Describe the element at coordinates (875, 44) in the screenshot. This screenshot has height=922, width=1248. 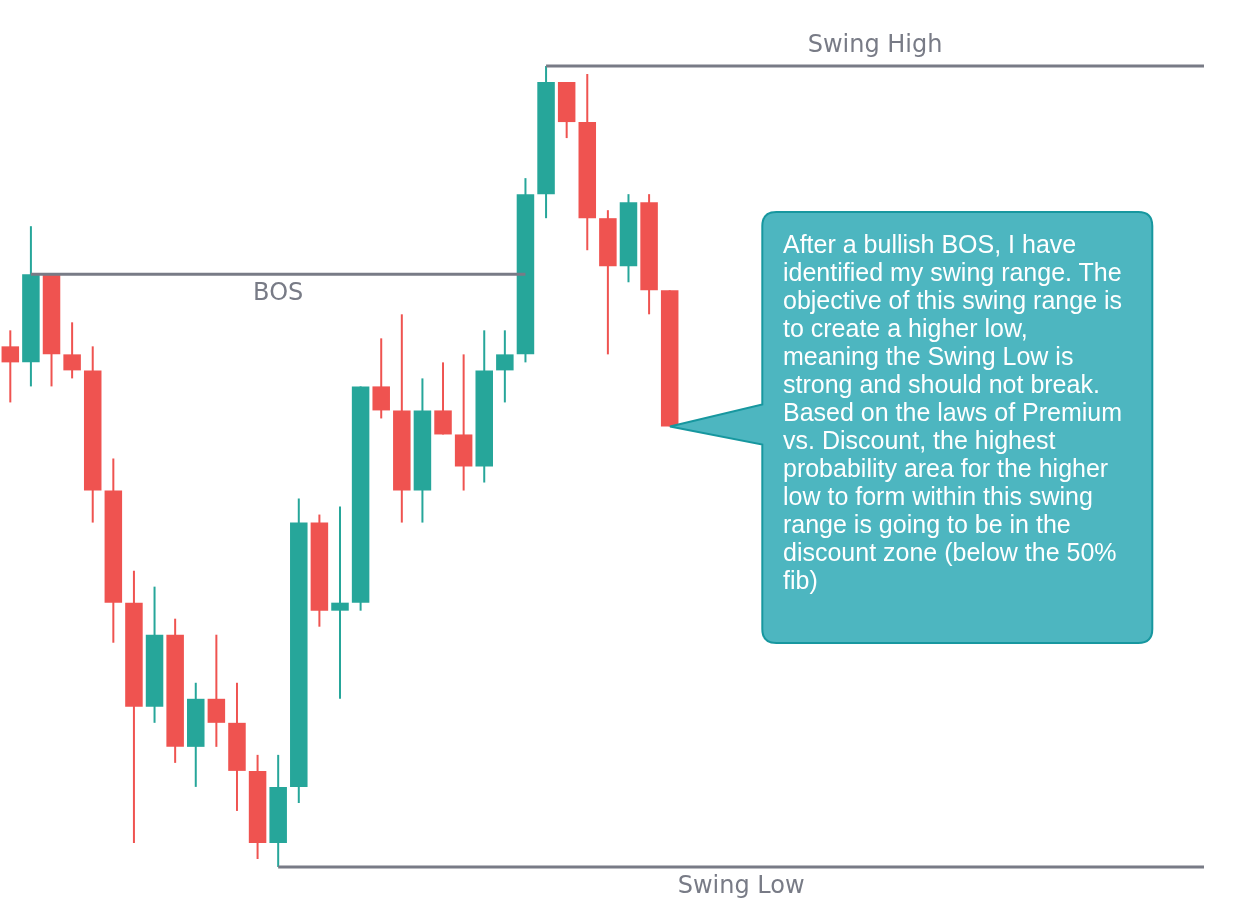
I see `ref-line-label: Swing High` at that location.